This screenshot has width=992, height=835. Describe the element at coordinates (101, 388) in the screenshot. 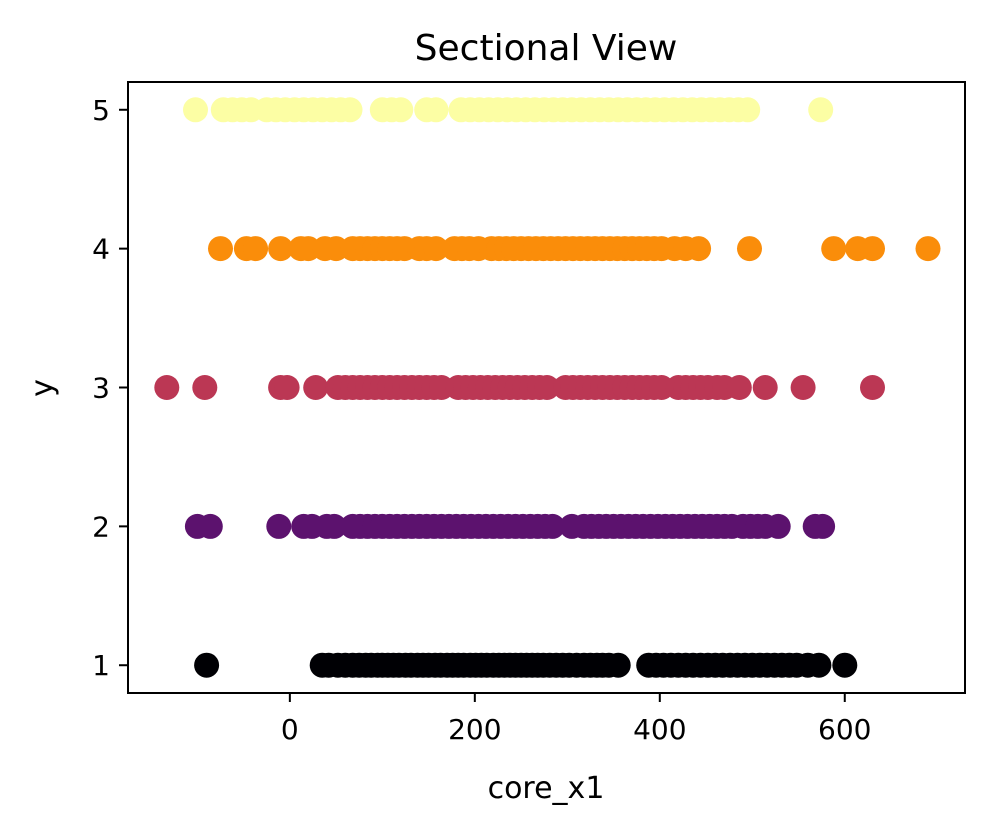

I see `y-tick-label: 3` at that location.